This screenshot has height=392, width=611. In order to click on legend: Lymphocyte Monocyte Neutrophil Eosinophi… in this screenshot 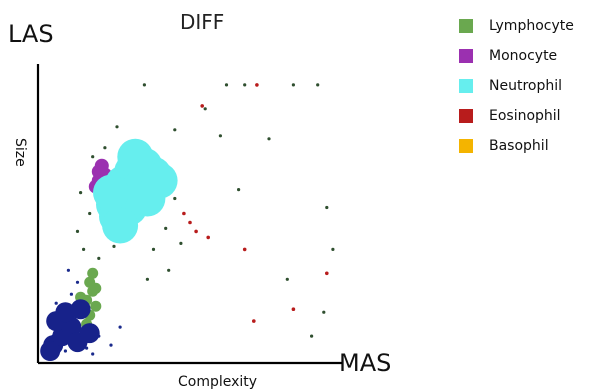, I will do `click(534, 91)`.